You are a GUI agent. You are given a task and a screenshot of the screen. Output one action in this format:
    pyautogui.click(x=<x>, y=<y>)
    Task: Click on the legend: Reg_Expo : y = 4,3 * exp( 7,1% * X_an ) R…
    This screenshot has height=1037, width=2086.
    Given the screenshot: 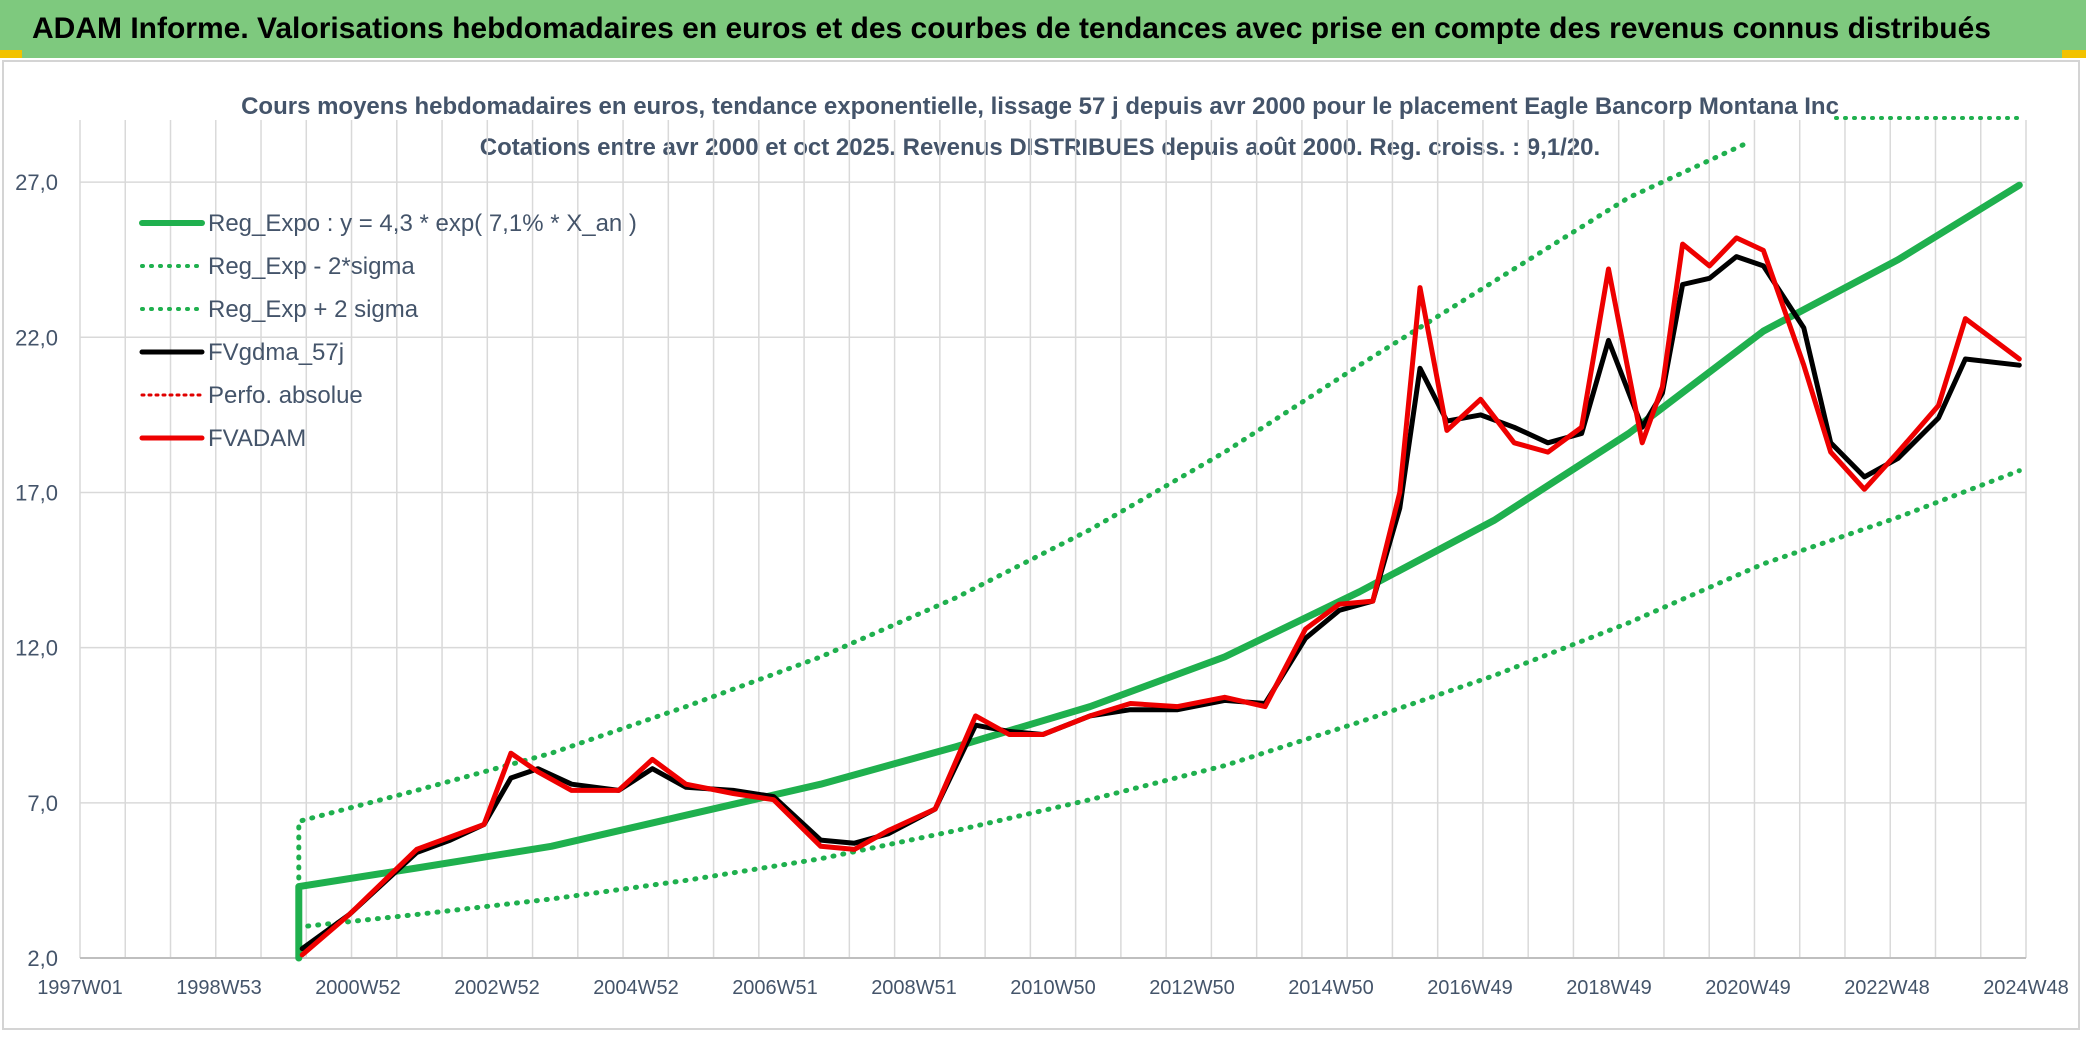 What is the action you would take?
    pyautogui.click(x=388, y=331)
    